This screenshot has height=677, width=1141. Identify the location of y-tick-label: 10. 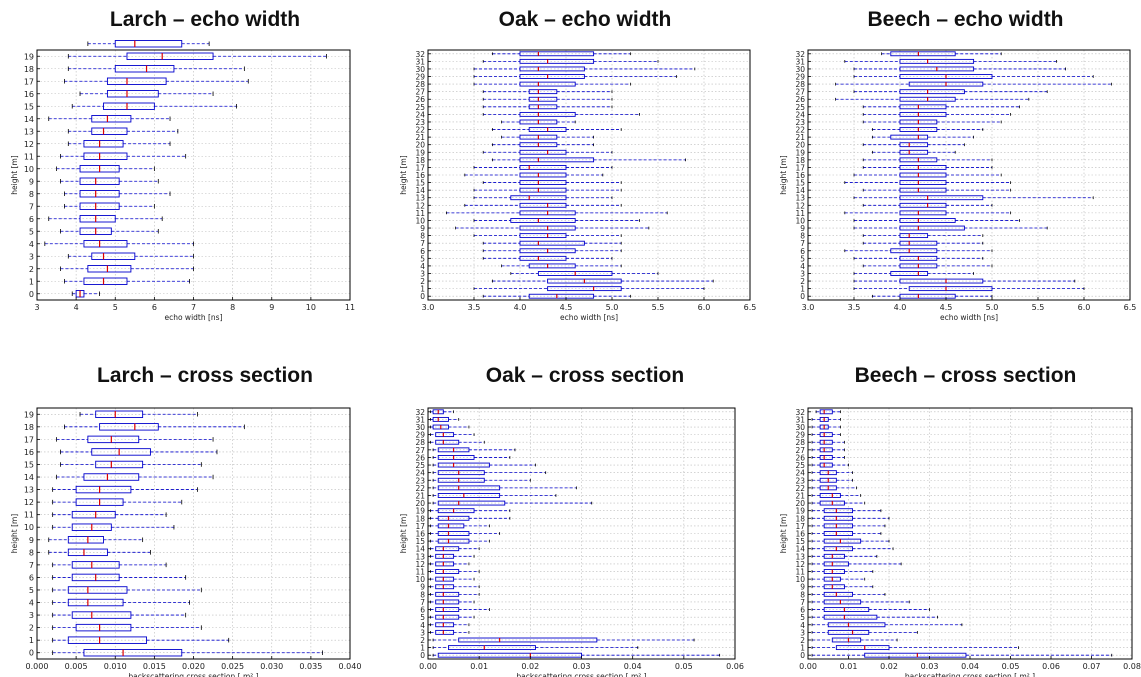
(800, 220).